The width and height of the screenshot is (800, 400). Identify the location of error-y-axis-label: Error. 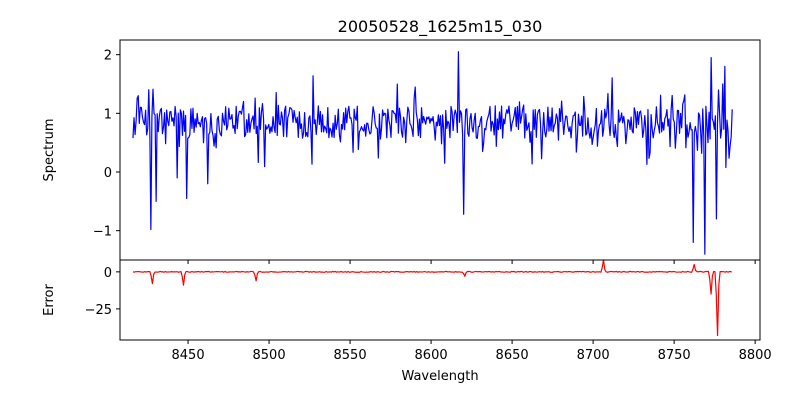
(49, 300).